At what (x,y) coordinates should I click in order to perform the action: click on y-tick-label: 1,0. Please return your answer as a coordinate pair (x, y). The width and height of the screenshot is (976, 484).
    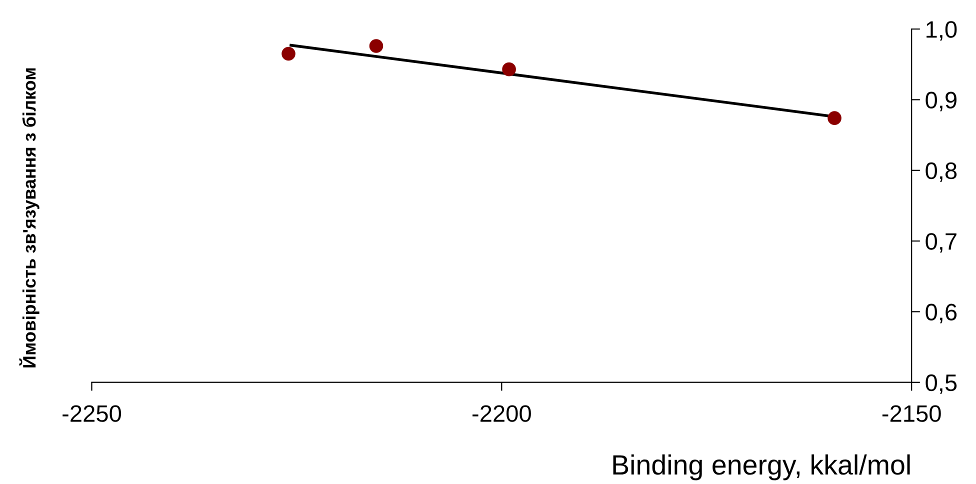
    Looking at the image, I should click on (941, 31).